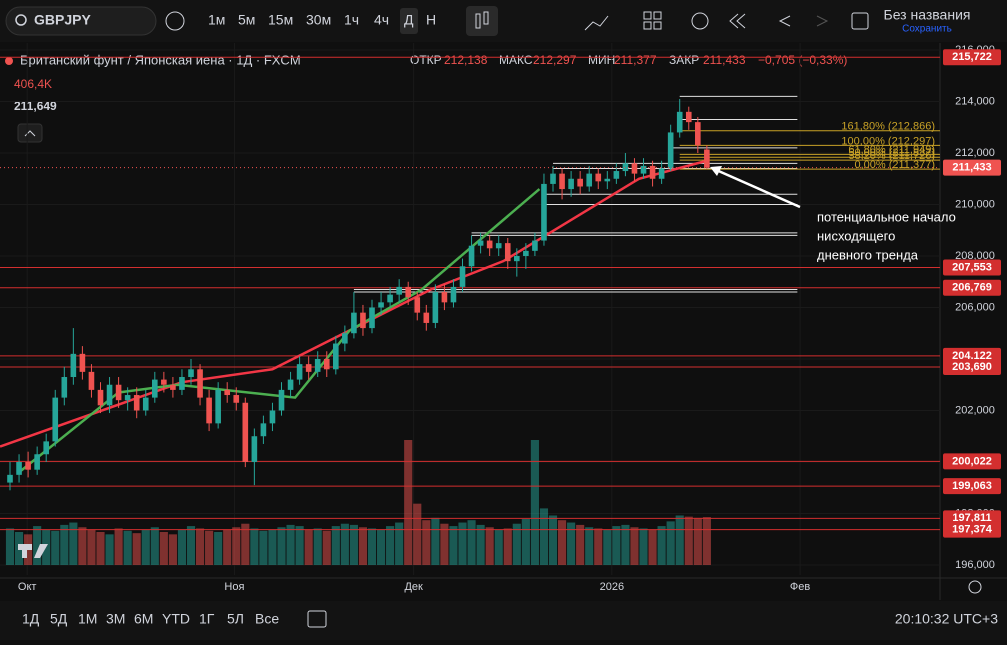  I want to click on level-tag, so click(972, 287).